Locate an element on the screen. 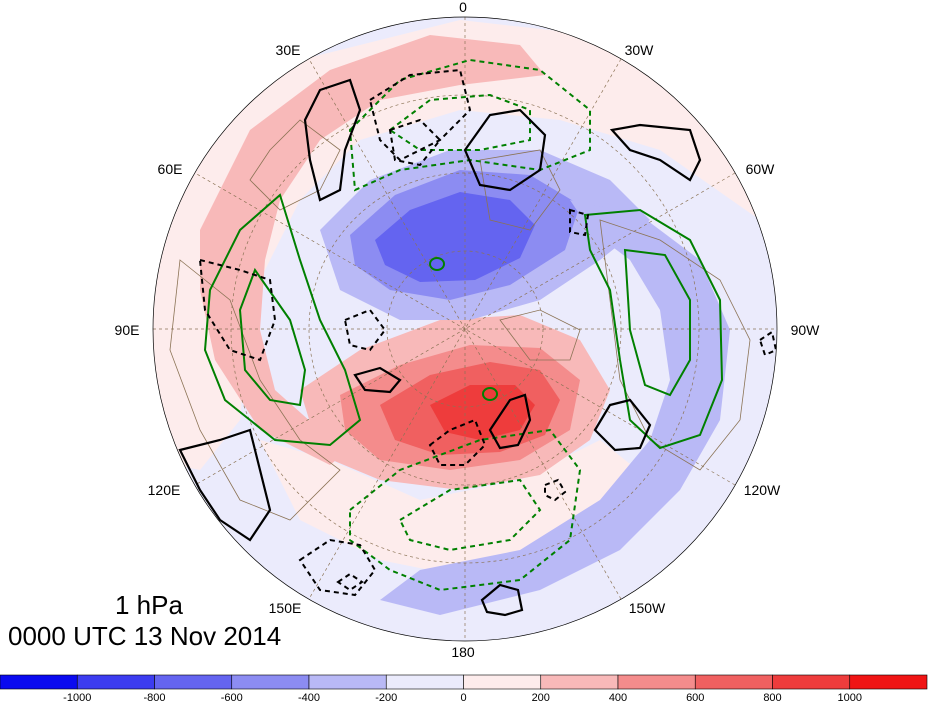  coast-europe is located at coordinates (295, 165).